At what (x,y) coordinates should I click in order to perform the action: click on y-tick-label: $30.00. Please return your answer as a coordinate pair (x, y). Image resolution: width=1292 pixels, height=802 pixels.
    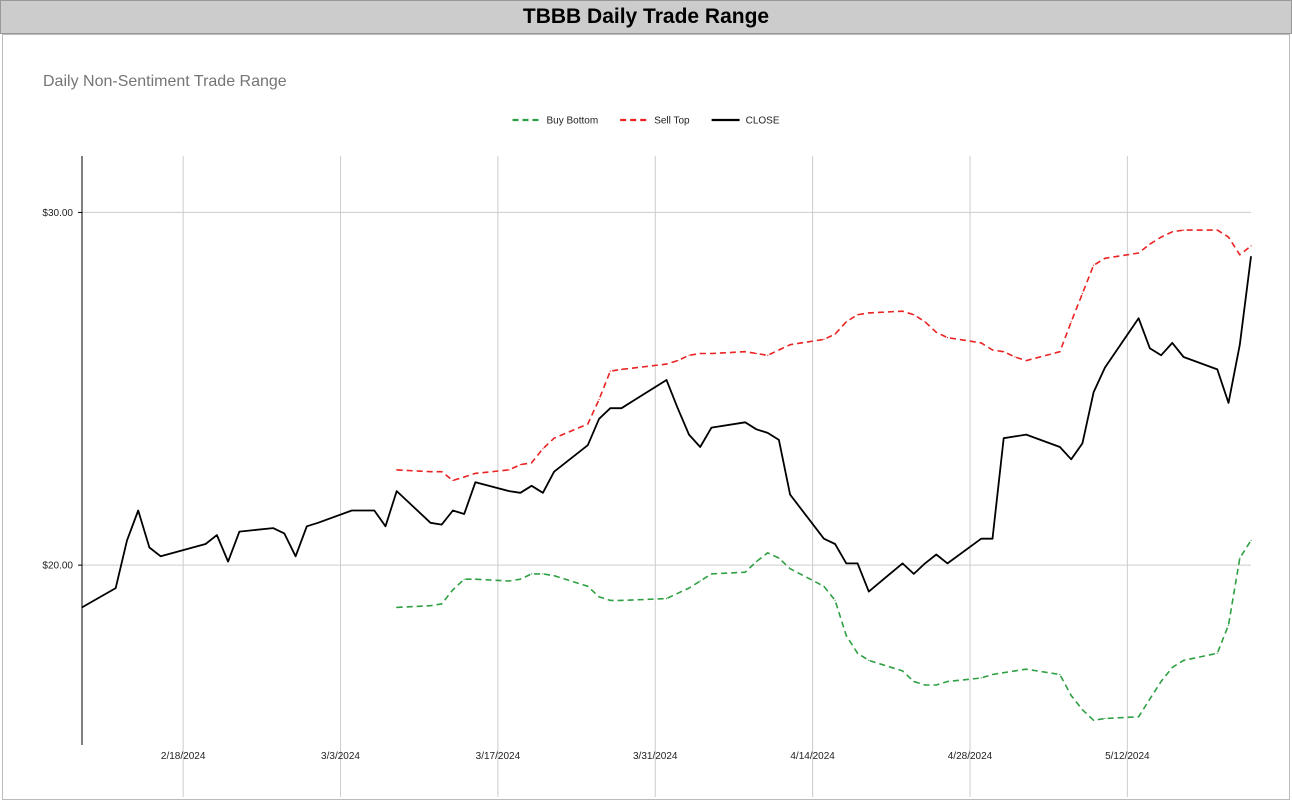
    Looking at the image, I should click on (57, 213).